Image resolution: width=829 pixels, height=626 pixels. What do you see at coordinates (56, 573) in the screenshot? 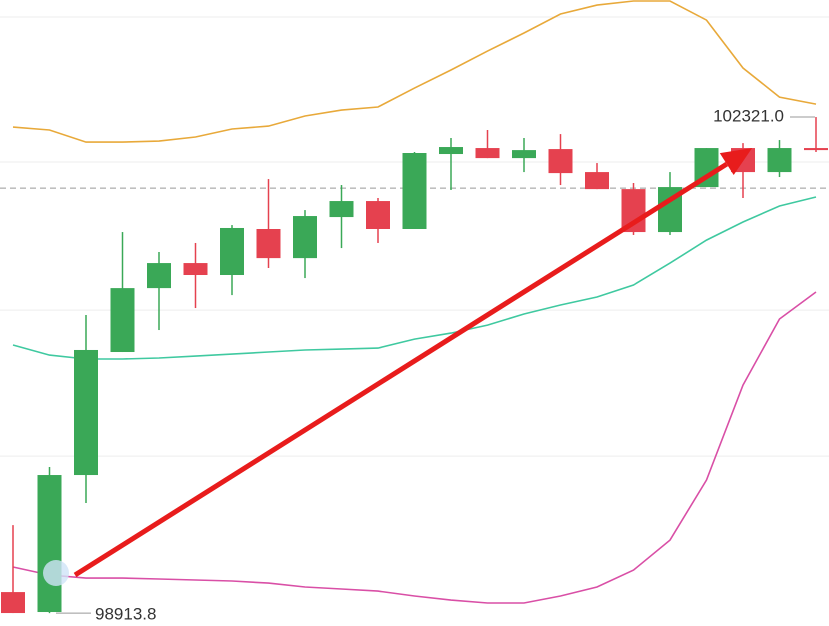
I see `cursor-icon` at bounding box center [56, 573].